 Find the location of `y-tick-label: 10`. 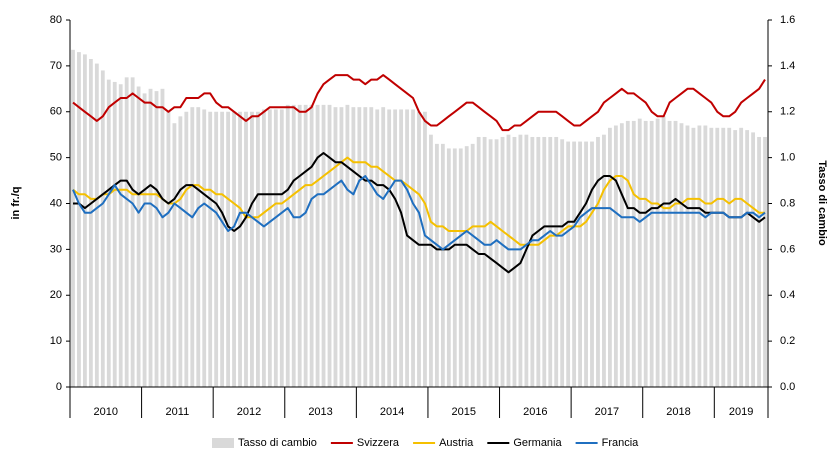

y-tick-label: 10 is located at coordinates (56, 341).